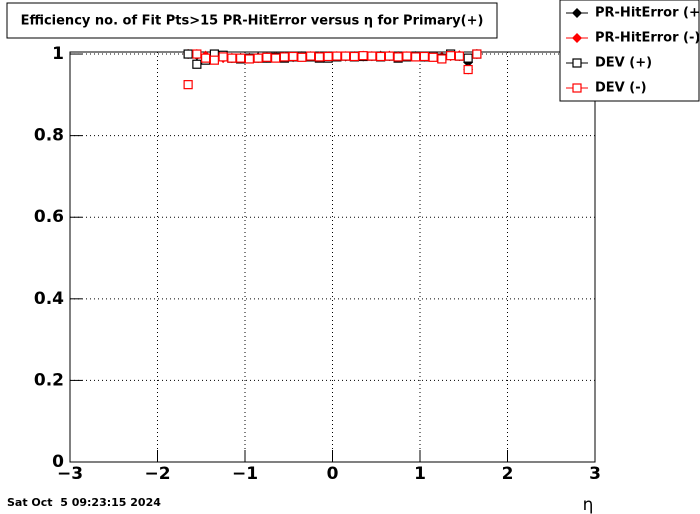 This screenshot has height=514, width=700. I want to click on x-tick-label: −1, so click(245, 474).